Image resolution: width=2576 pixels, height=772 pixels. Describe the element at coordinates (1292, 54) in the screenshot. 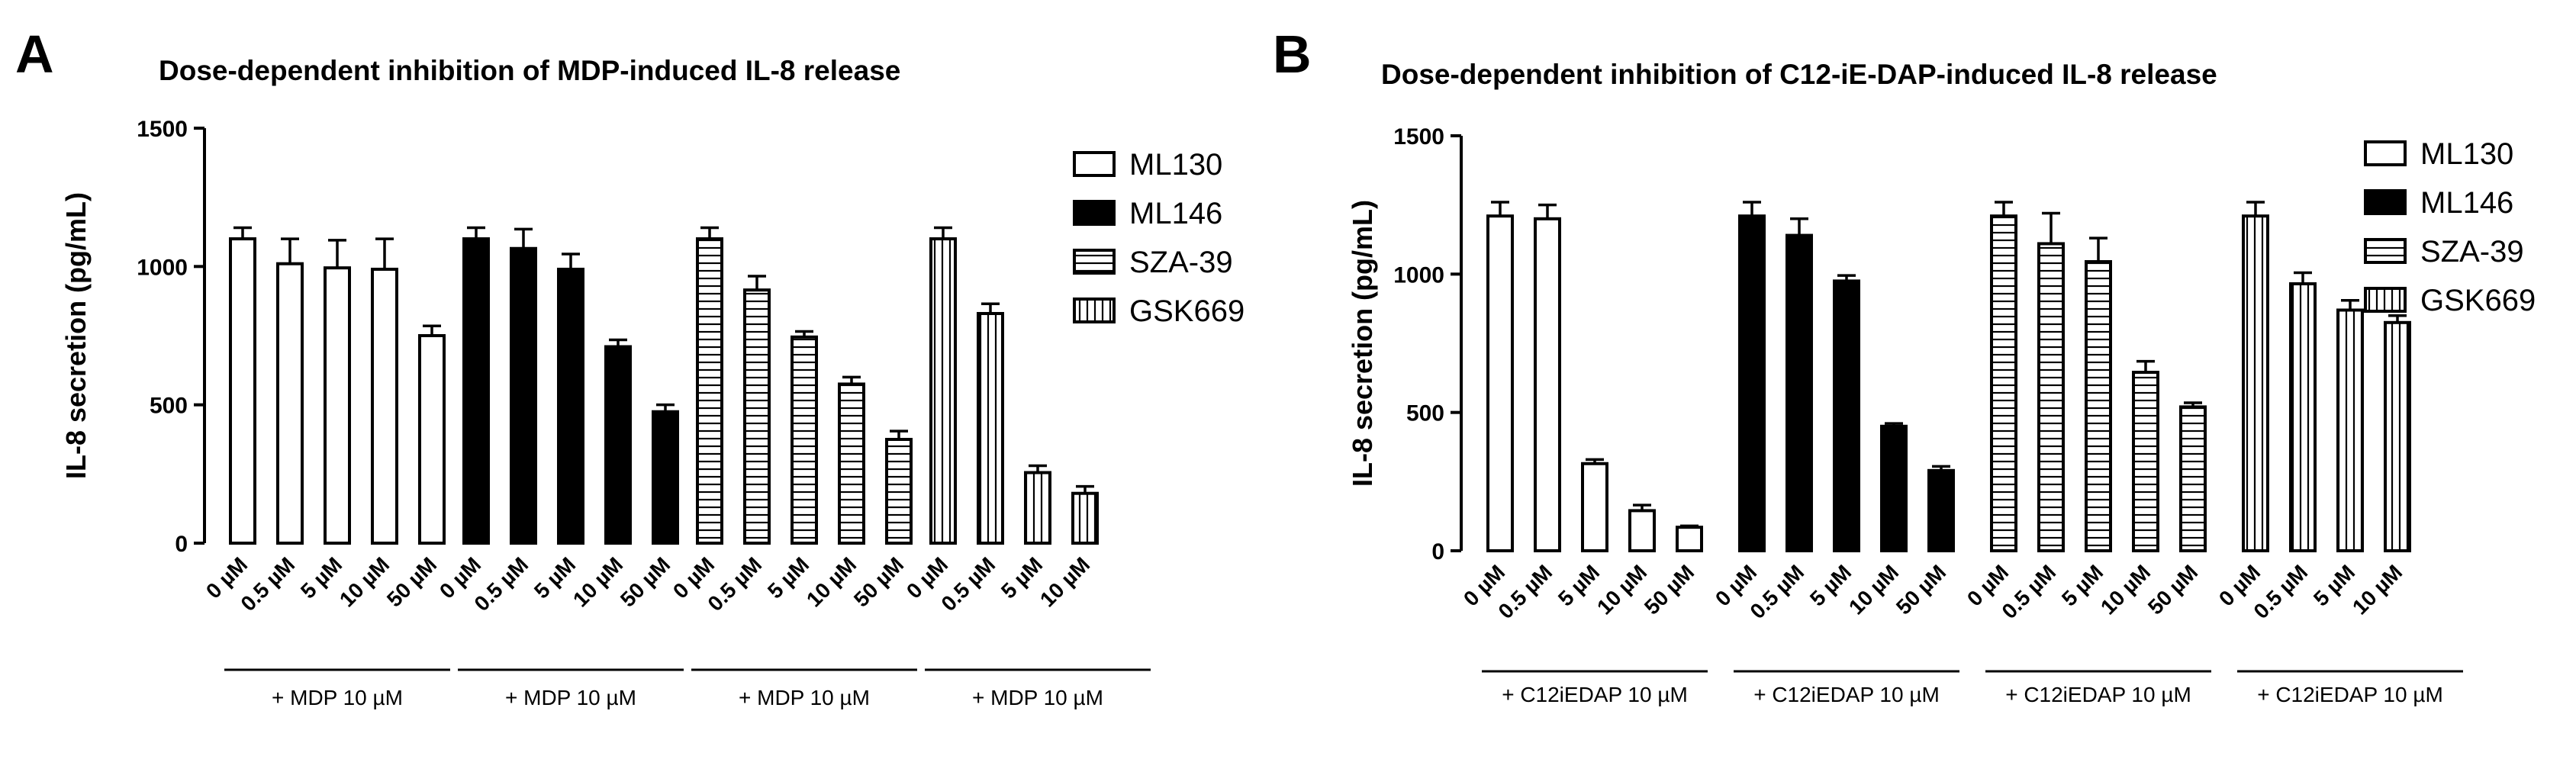

I see `panel-b-letter: B` at that location.